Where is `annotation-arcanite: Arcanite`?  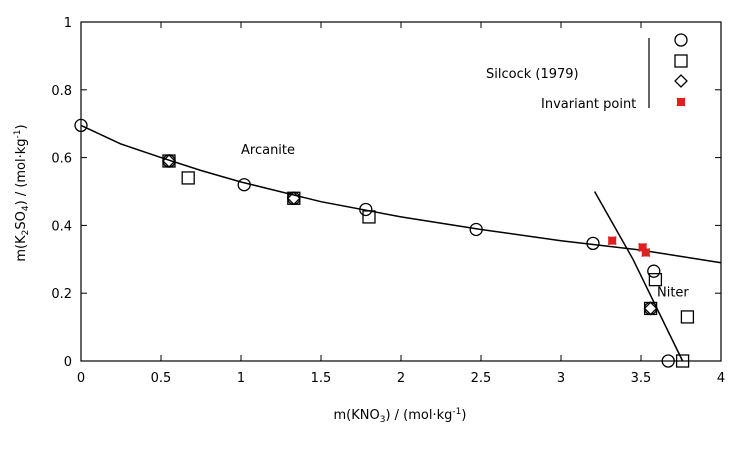
annotation-arcanite: Arcanite is located at coordinates (268, 150).